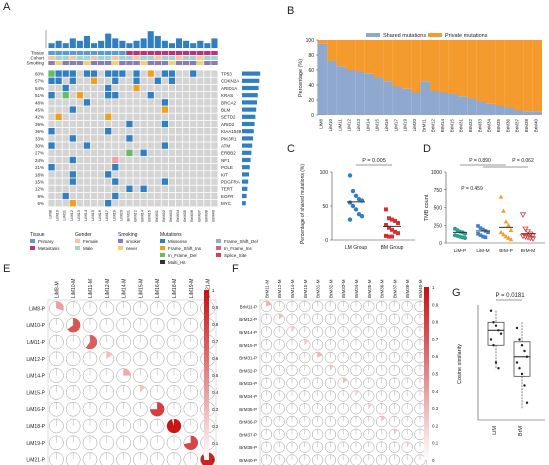 This screenshot has height=465, width=549. Describe the element at coordinates (438, 209) in the screenshot. I see `y-tick-label: 500` at that location.